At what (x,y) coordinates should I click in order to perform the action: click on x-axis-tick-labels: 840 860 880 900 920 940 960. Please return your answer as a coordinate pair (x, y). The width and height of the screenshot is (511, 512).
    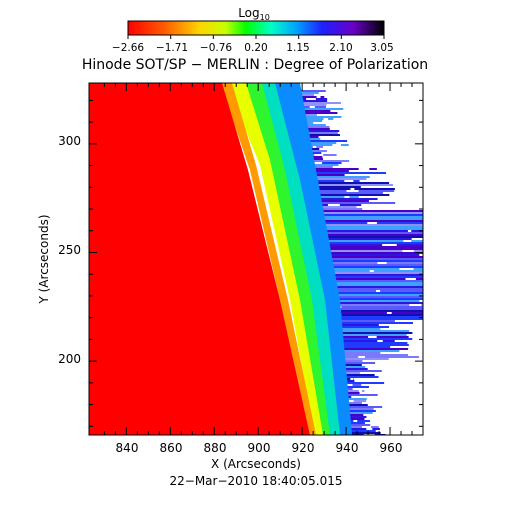
    Looking at the image, I should click on (259, 448).